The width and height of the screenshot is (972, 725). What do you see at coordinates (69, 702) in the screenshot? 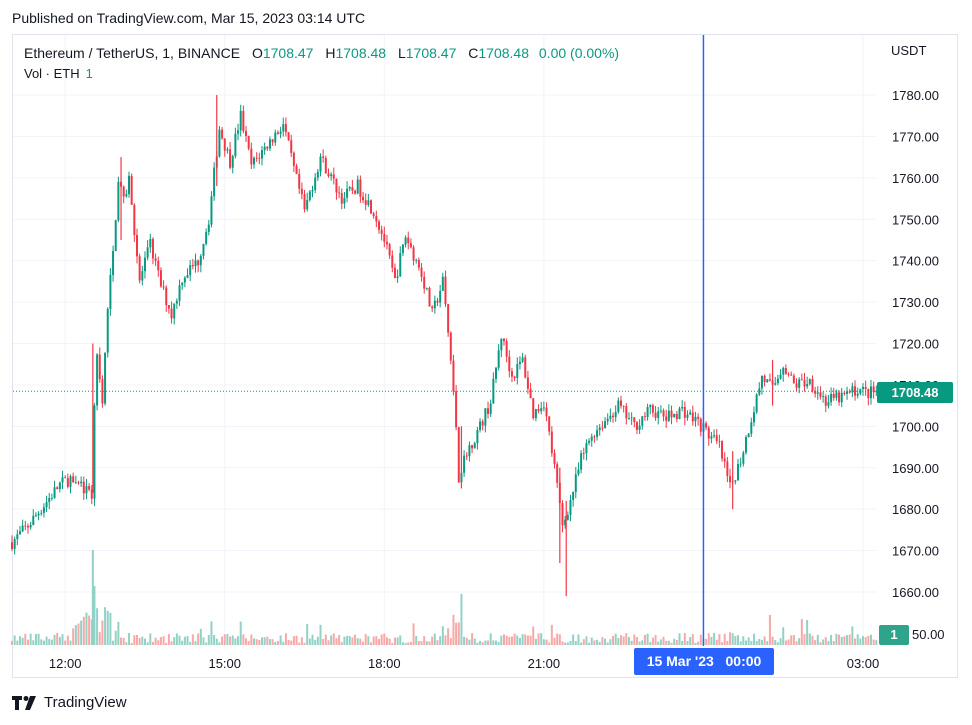
I see `footer: TradingView` at bounding box center [69, 702].